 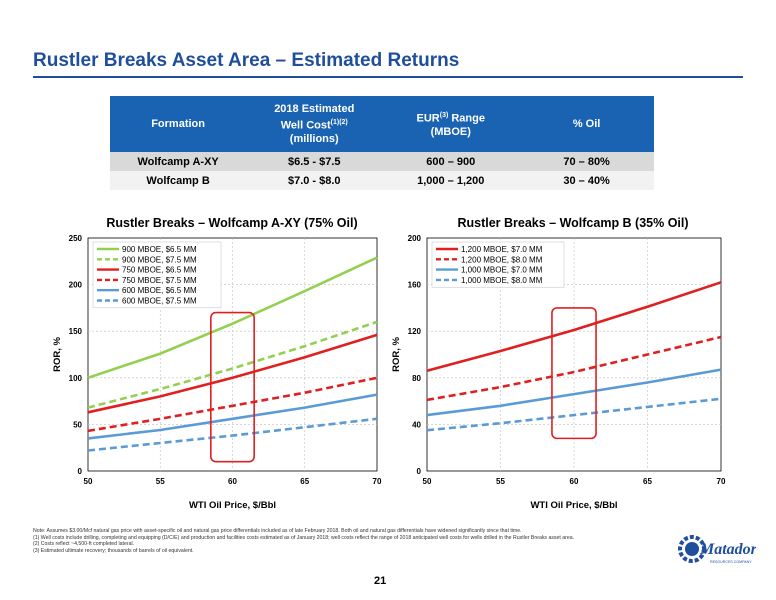 What do you see at coordinates (388, 77) in the screenshot?
I see `title-rule` at bounding box center [388, 77].